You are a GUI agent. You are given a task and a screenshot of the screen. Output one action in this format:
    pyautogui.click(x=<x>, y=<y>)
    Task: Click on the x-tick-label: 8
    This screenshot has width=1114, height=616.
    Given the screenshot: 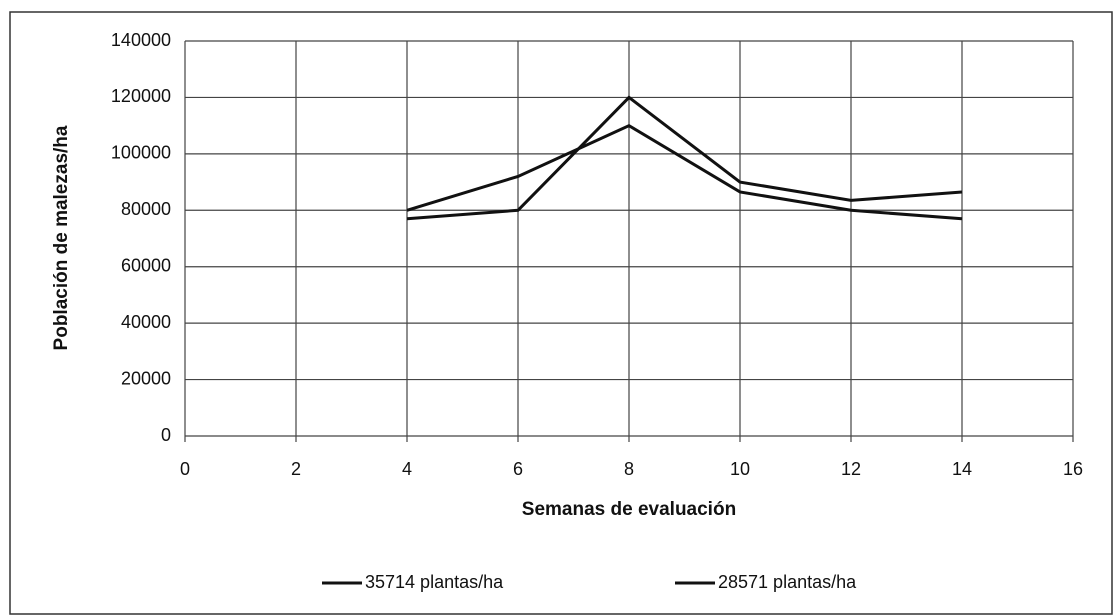 What is the action you would take?
    pyautogui.click(x=629, y=469)
    